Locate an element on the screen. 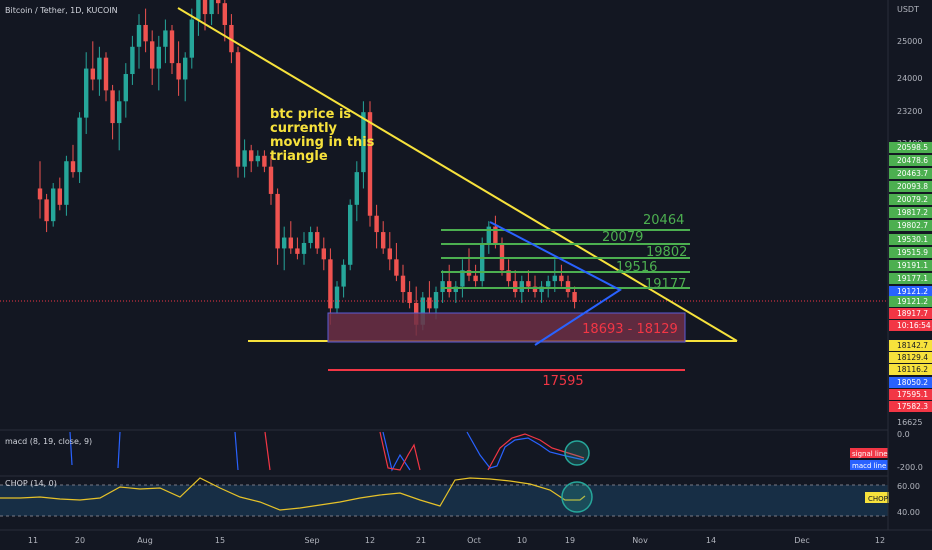 The height and width of the screenshot is (550, 932). signal-line is located at coordinates (424, 451).